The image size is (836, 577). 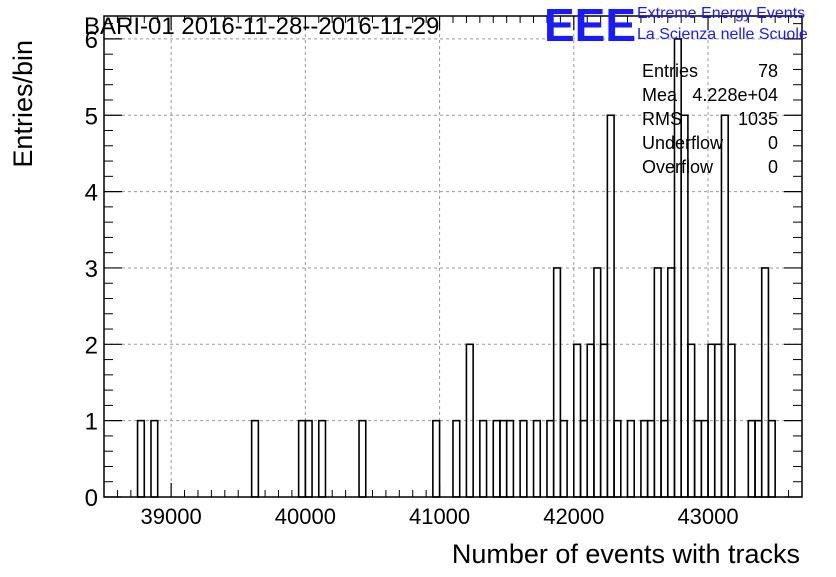 I want to click on stats-value-underflow: 0, so click(x=773, y=143).